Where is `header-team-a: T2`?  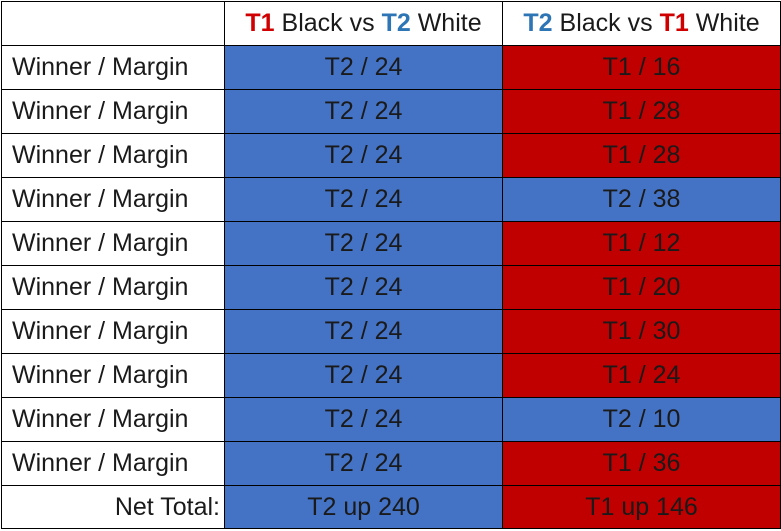
header-team-a: T2 is located at coordinates (538, 23).